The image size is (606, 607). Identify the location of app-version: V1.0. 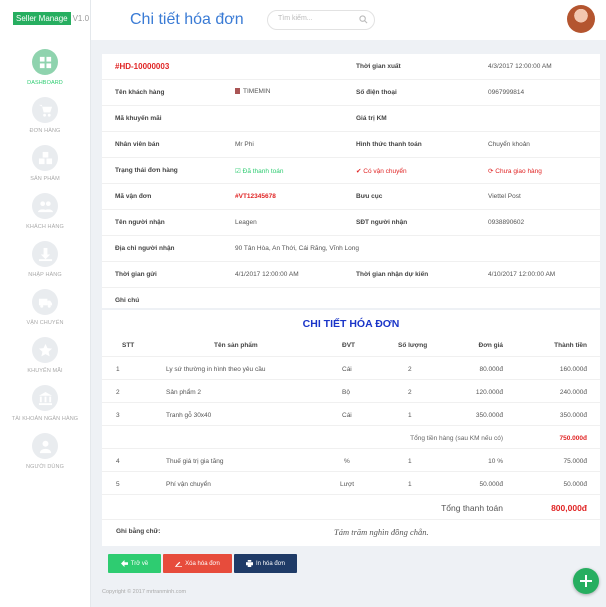
(81, 18).